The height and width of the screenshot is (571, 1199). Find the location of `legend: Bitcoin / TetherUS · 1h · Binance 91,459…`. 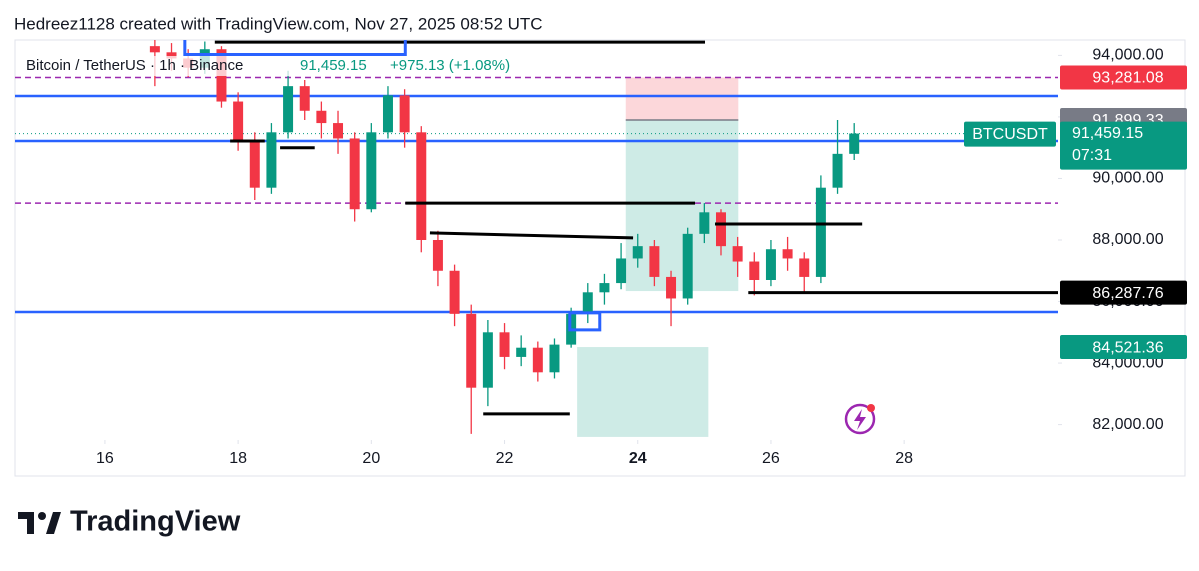

legend: Bitcoin / TetherUS · 1h · Binance 91,459… is located at coordinates (282, 66).